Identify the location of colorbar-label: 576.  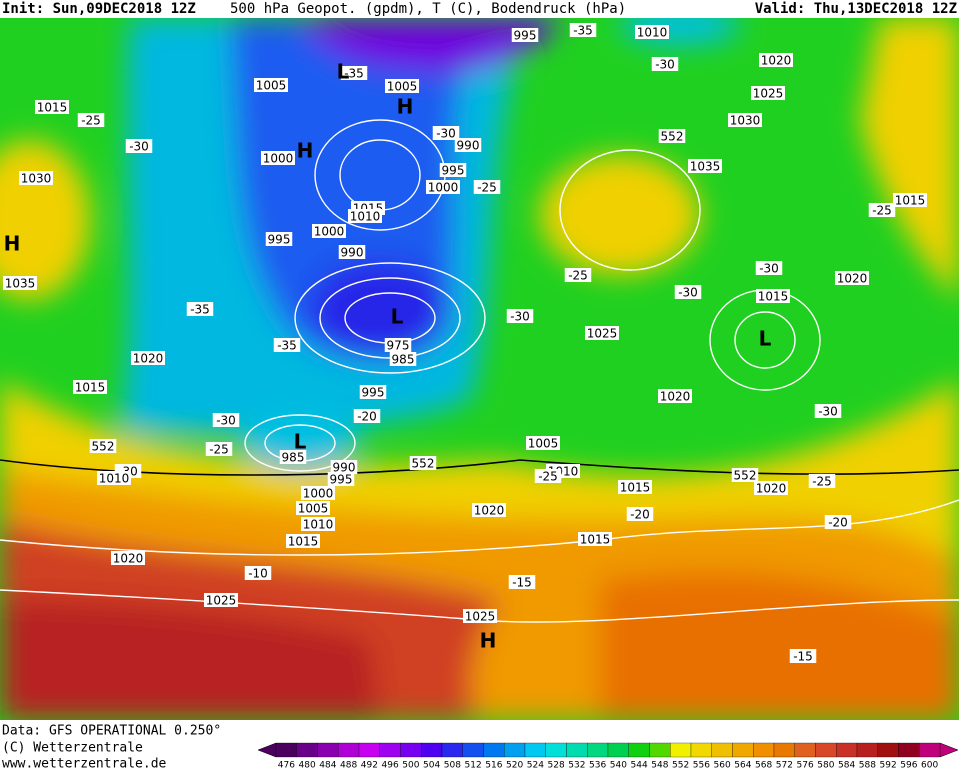
(805, 765).